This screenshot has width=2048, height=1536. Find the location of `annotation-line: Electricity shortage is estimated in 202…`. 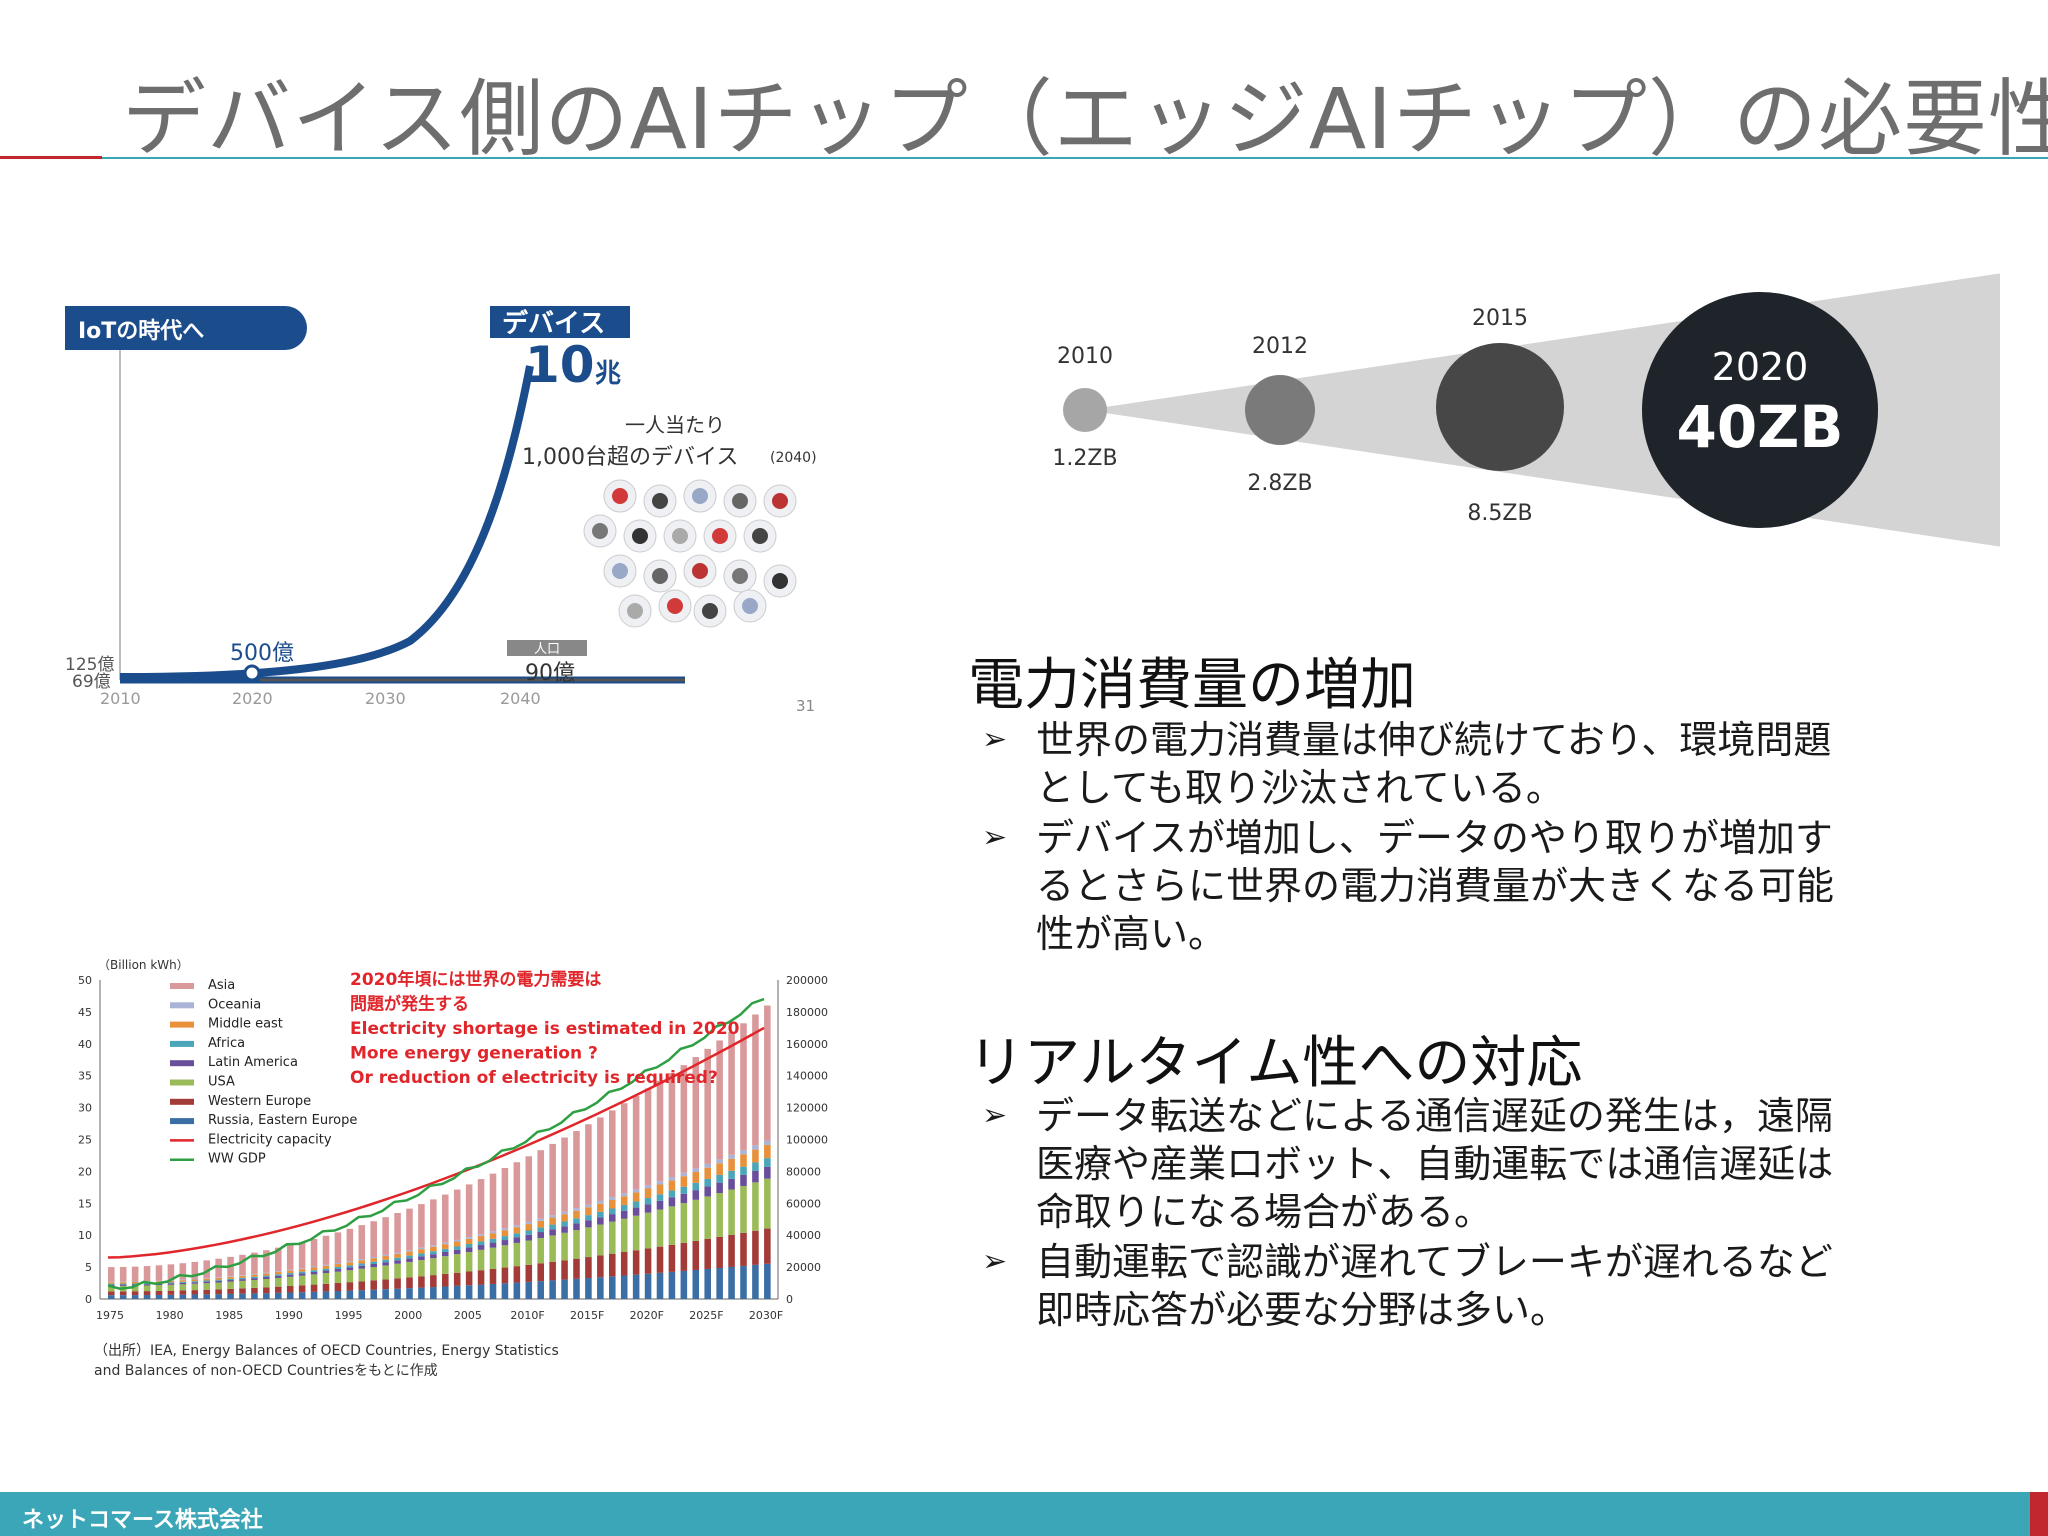

annotation-line: Electricity shortage is estimated in 202… is located at coordinates (545, 1029).